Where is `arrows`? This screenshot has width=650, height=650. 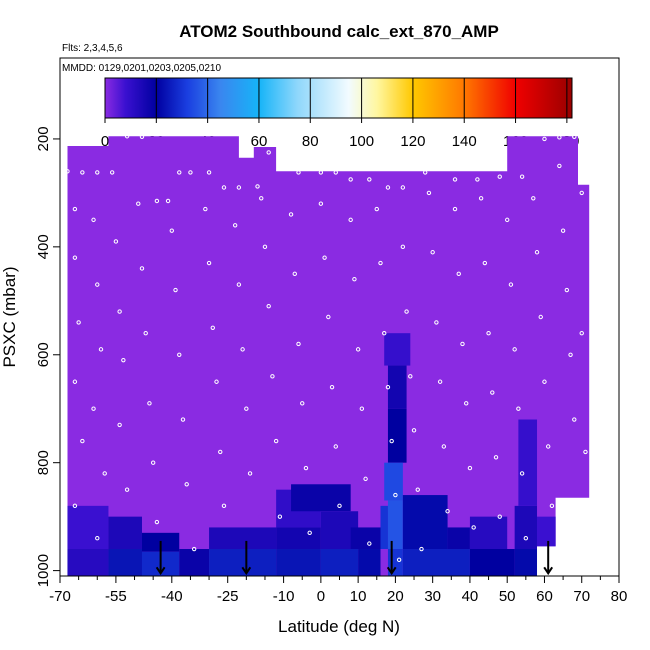 arrows is located at coordinates (354, 558).